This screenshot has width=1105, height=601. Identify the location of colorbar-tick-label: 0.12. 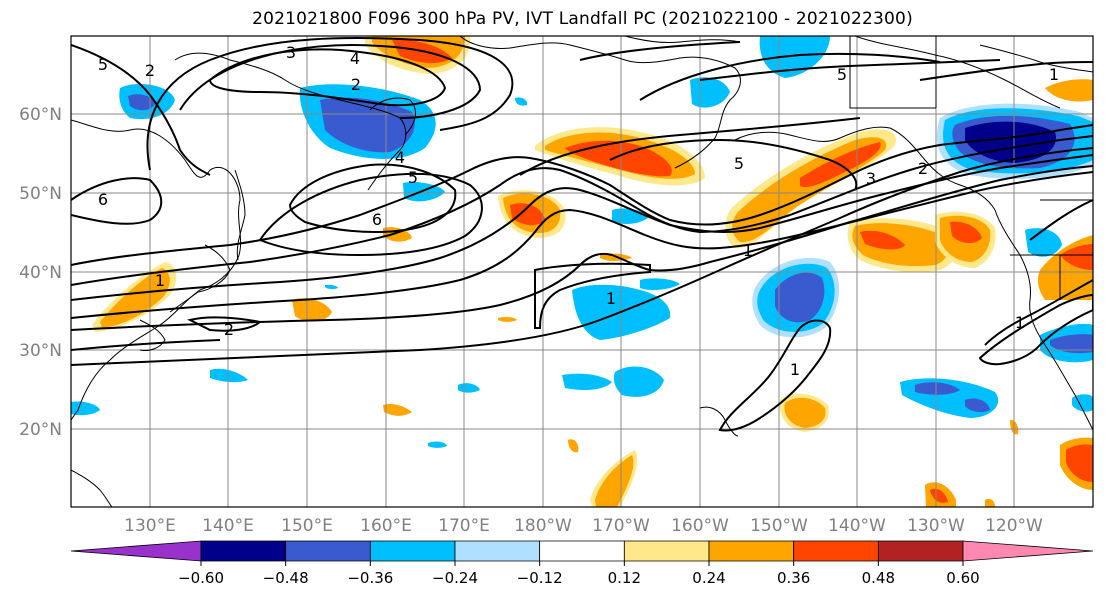
(624, 578).